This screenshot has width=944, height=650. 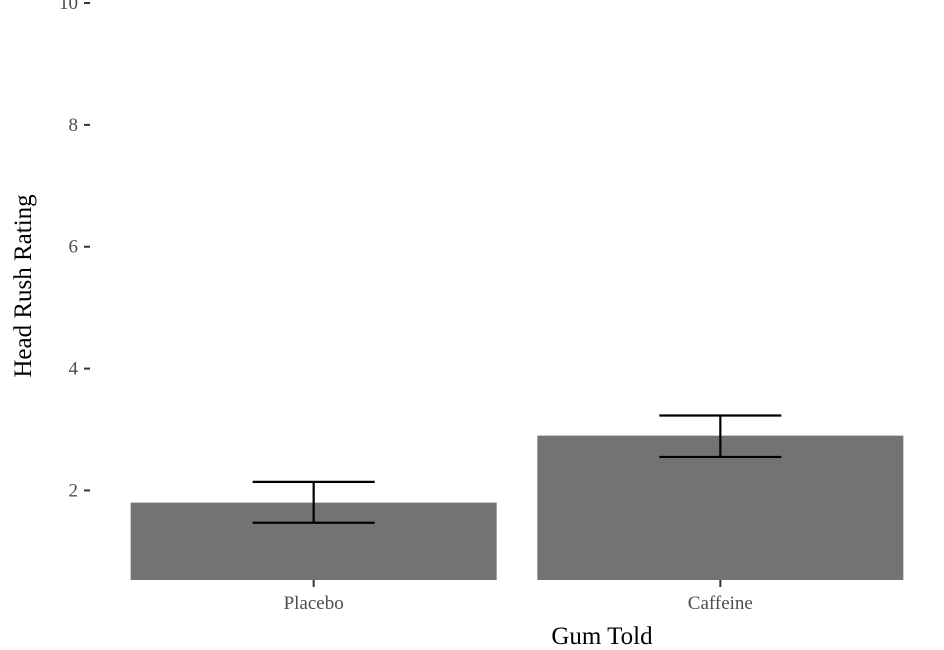 I want to click on bar-caffeine, so click(x=720, y=507).